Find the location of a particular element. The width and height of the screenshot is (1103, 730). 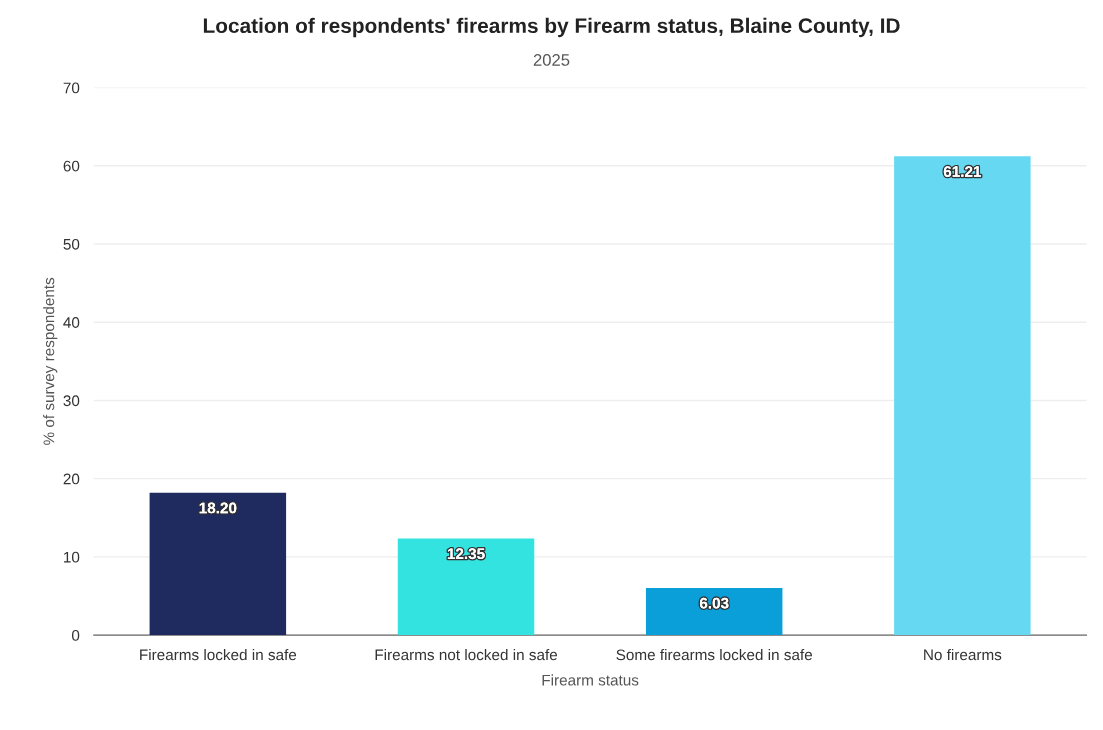

y-tick-label: 20 is located at coordinates (71, 479).